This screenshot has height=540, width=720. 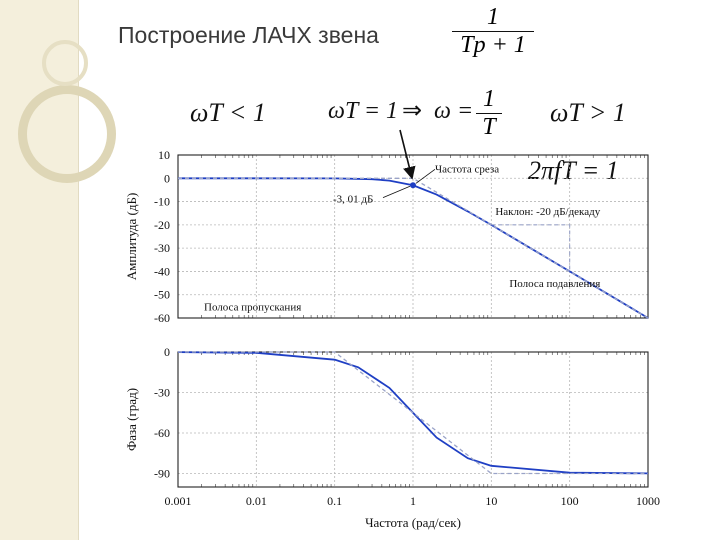 What do you see at coordinates (531, 248) in the screenshot?
I see `slope-triangle` at bounding box center [531, 248].